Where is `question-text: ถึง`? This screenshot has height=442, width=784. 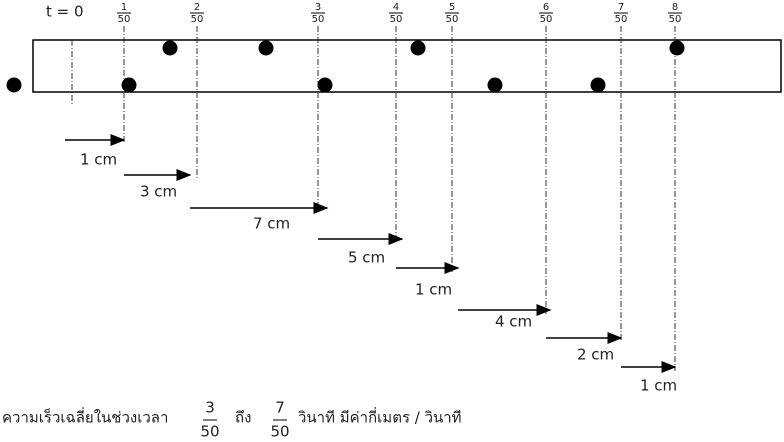
question-text: ถึง is located at coordinates (243, 418).